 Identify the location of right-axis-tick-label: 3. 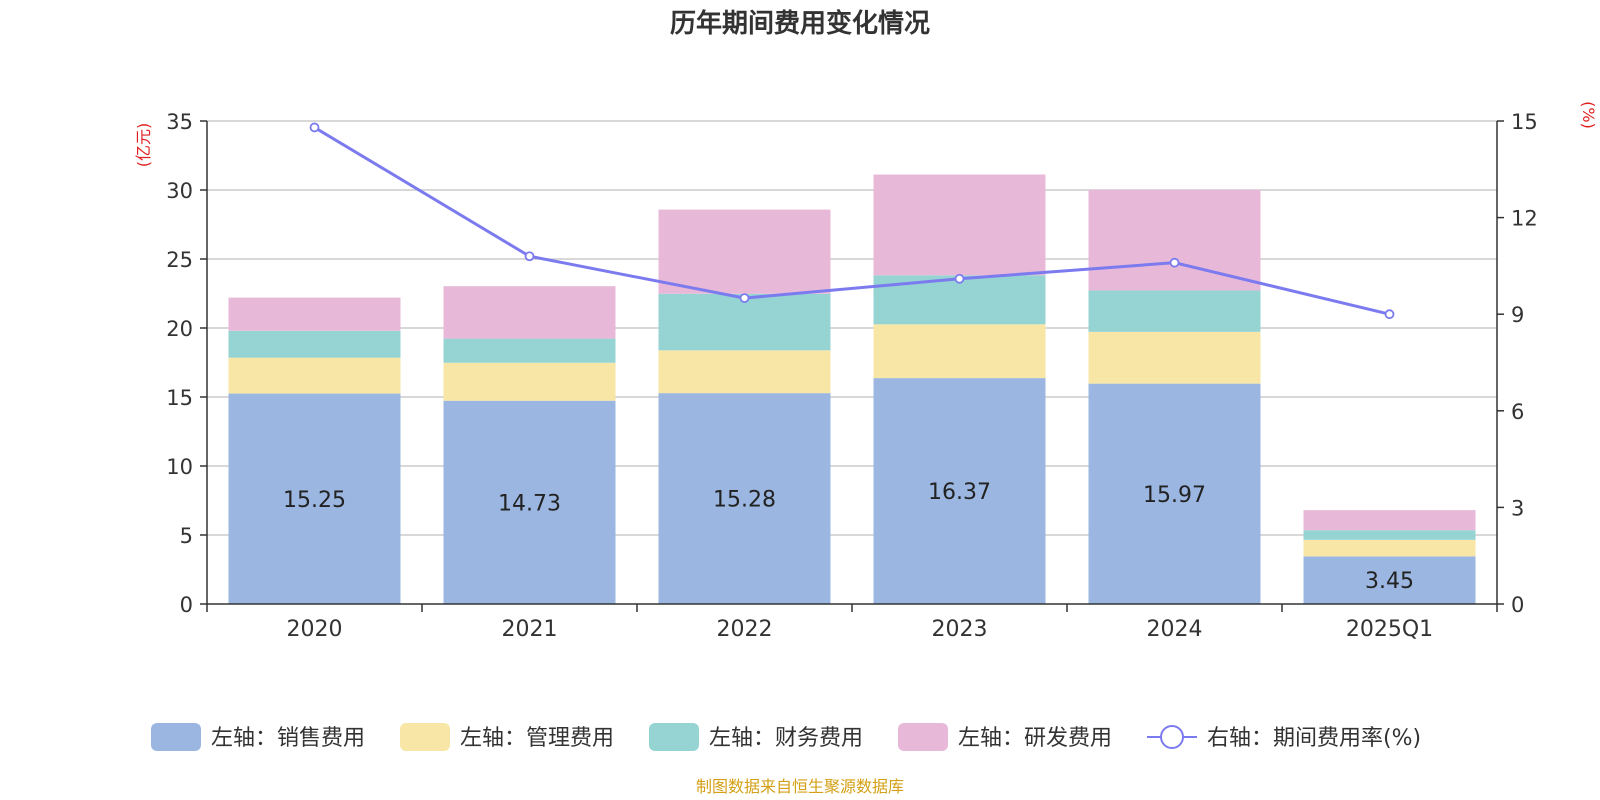
(1517, 508).